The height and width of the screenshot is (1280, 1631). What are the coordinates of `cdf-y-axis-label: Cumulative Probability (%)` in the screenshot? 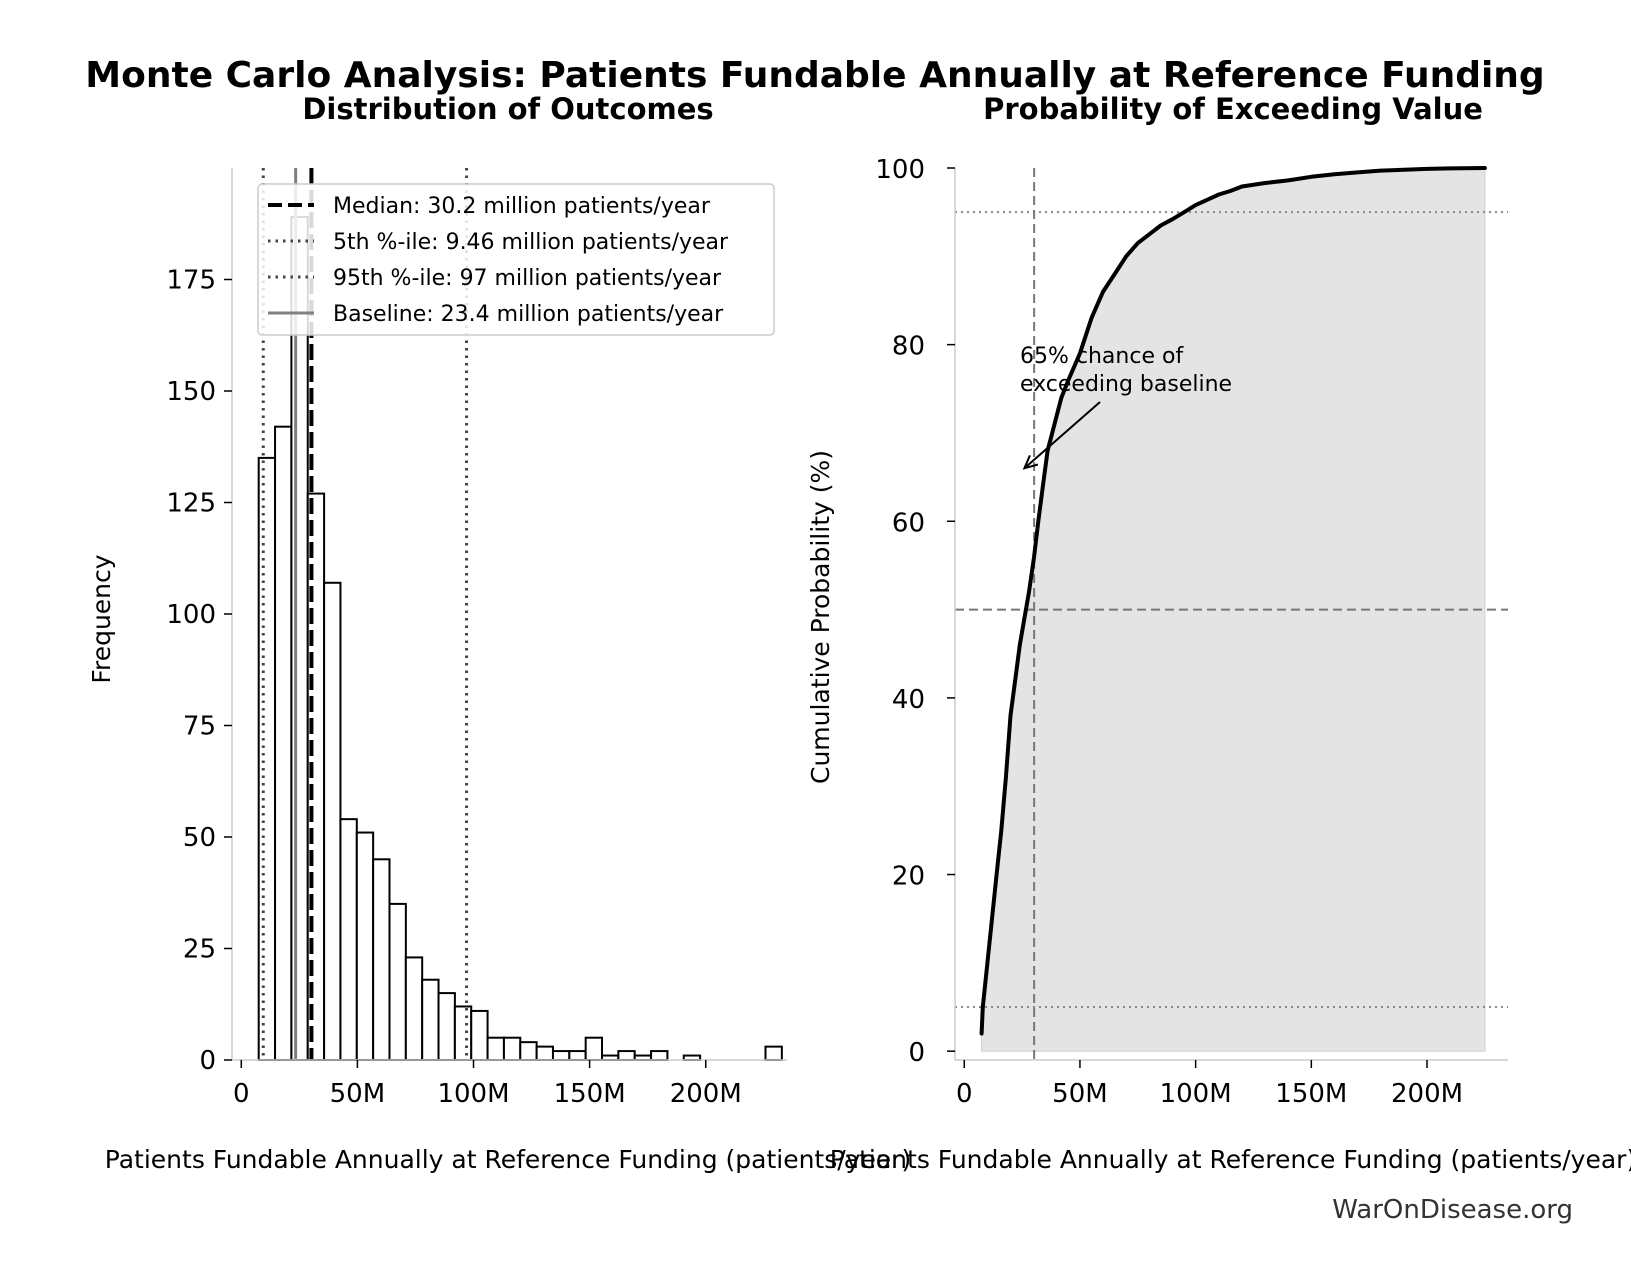 It's located at (820, 617).